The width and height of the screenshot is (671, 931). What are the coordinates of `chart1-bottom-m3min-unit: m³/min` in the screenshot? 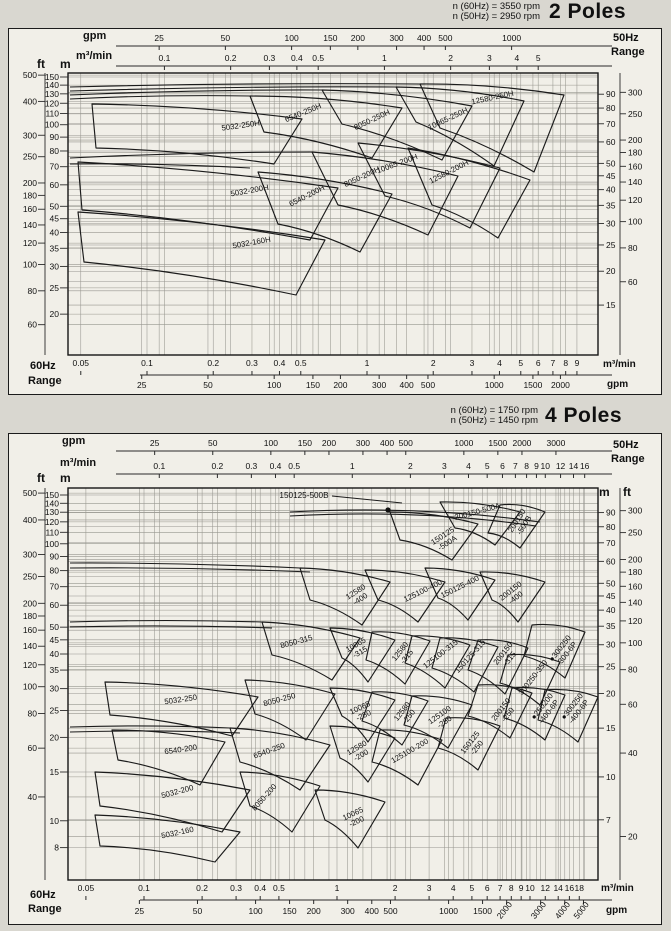 It's located at (619, 364).